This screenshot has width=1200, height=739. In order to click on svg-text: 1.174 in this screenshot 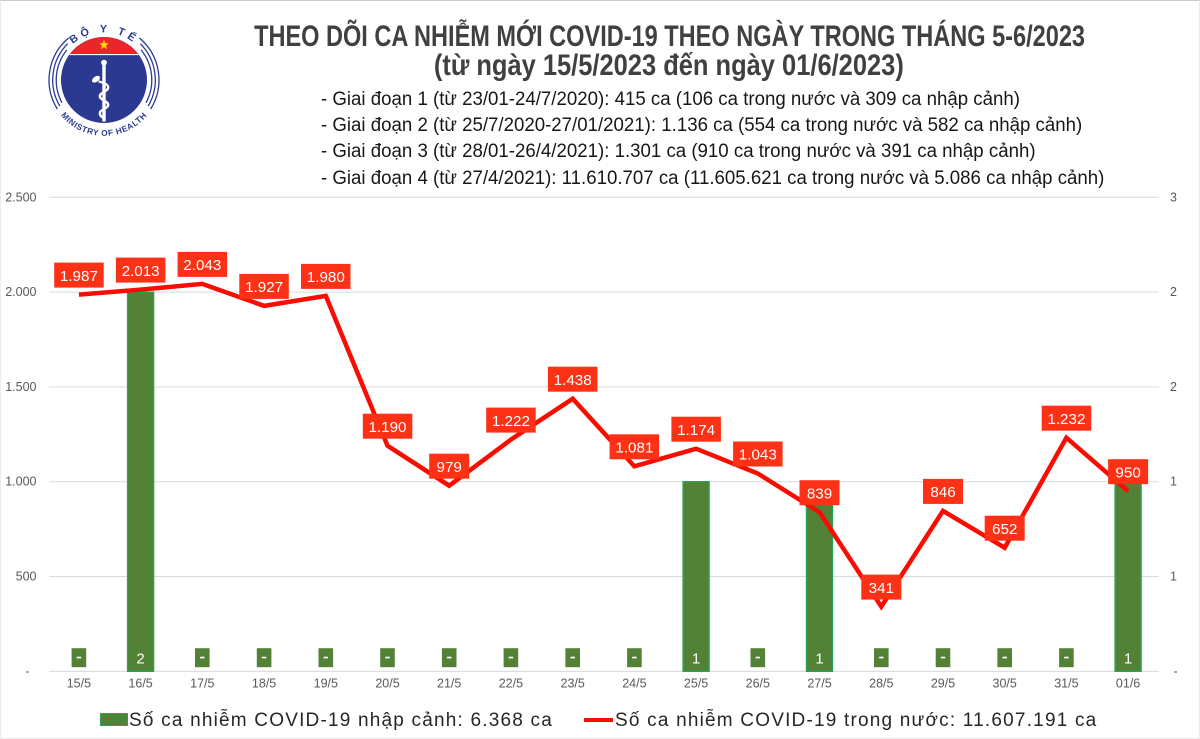, I will do `click(696, 430)`.